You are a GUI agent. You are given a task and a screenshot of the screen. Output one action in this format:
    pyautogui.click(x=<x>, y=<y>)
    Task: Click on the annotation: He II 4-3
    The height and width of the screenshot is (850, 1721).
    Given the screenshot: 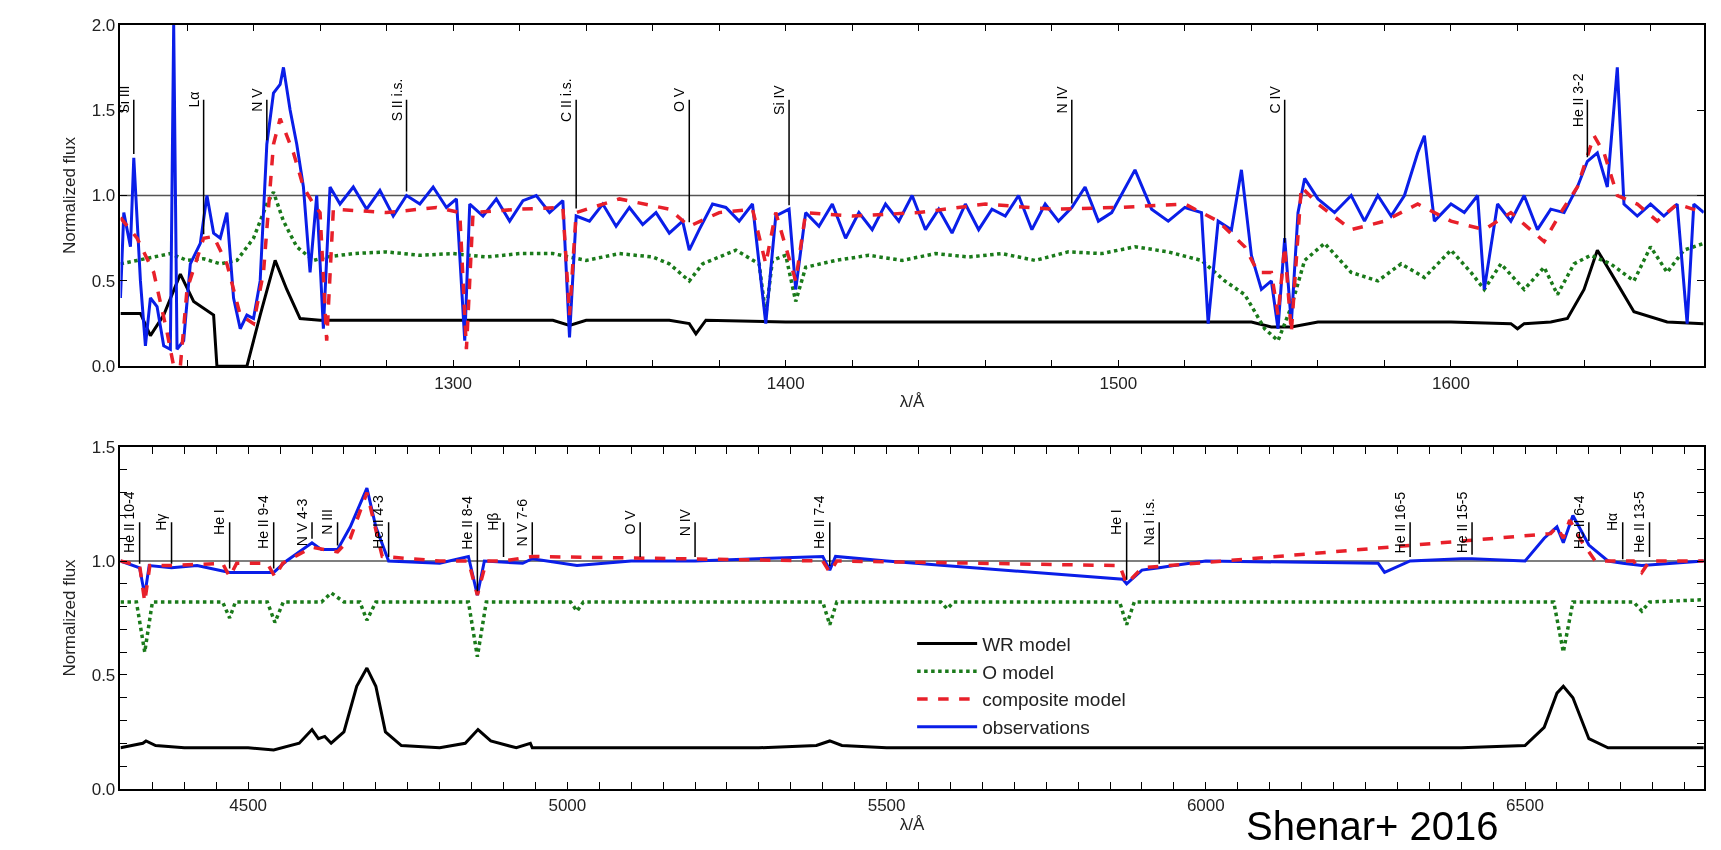 What is the action you would take?
    pyautogui.click(x=378, y=521)
    